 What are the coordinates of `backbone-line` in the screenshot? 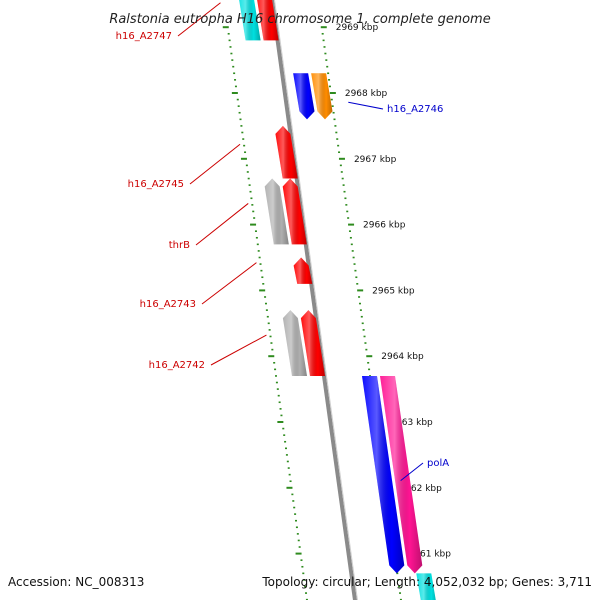 It's located at (313, 300).